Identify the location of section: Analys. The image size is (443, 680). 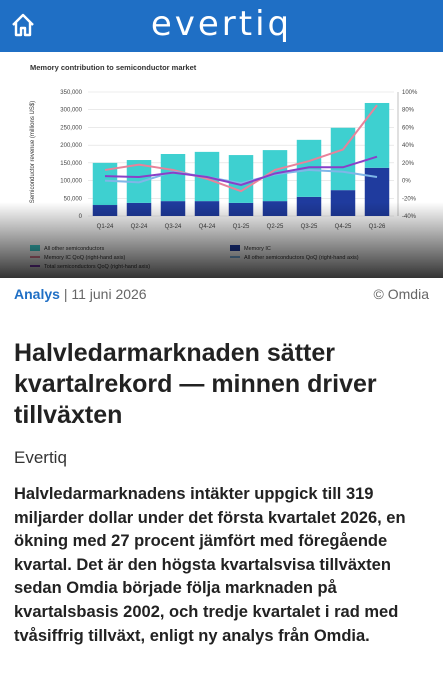
(37, 294).